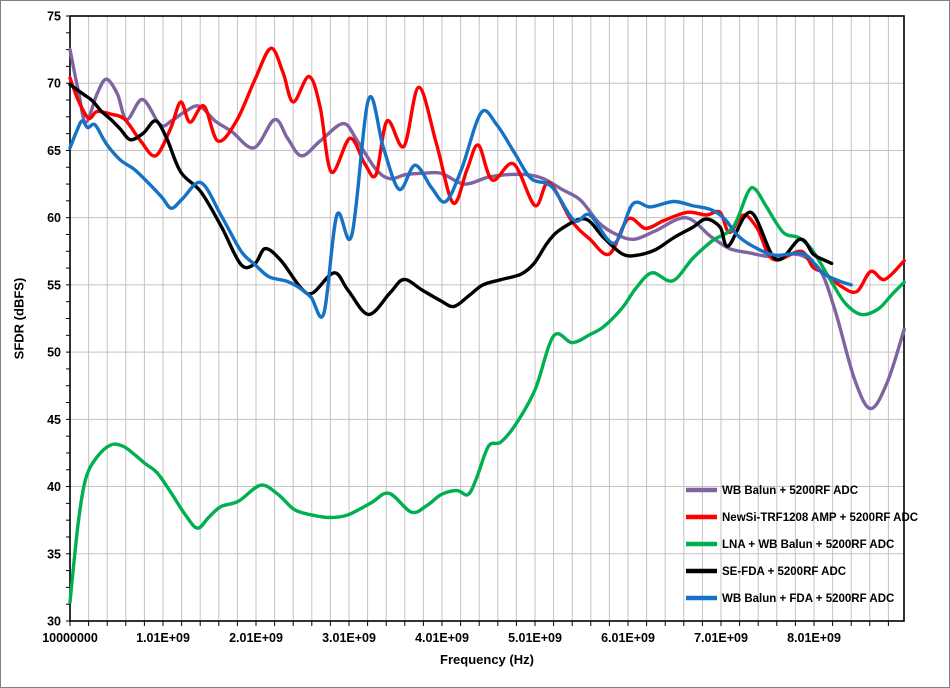 This screenshot has width=950, height=688. Describe the element at coordinates (487, 659) in the screenshot. I see `x-axis-title: Frequency (Hz)` at that location.